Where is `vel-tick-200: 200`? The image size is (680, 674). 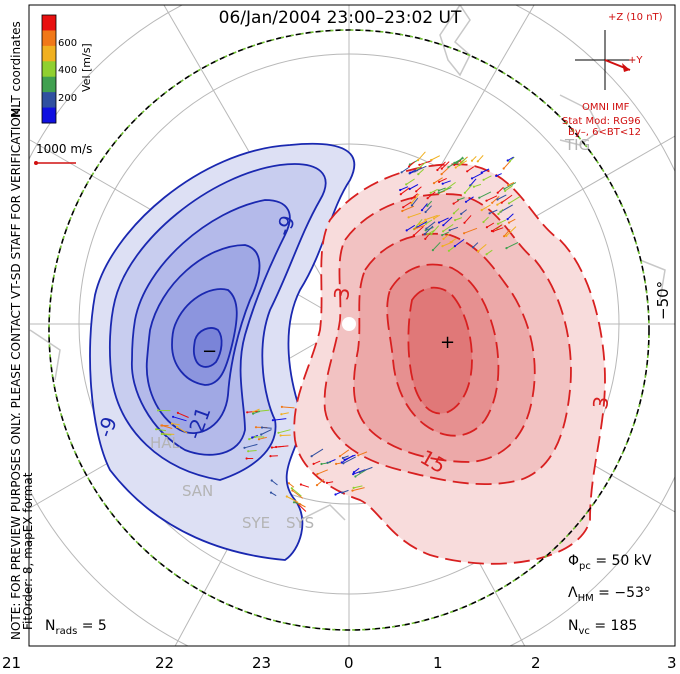
vel-tick-200: 200 is located at coordinates (68, 98).